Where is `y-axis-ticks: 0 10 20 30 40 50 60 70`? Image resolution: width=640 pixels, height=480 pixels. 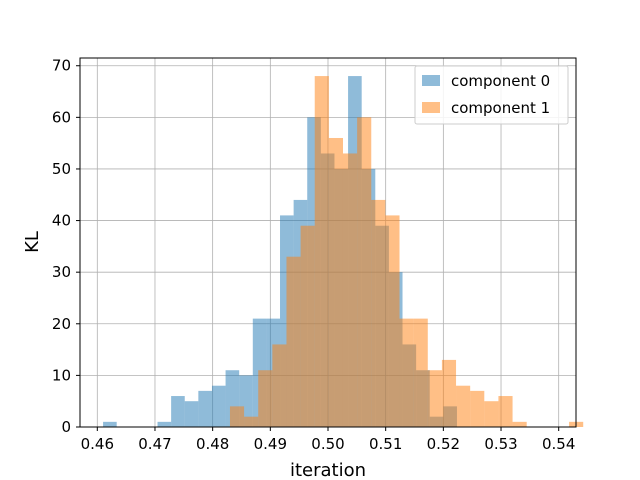
y-axis-ticks: 0 10 20 30 40 50 60 70 is located at coordinates (66, 246).